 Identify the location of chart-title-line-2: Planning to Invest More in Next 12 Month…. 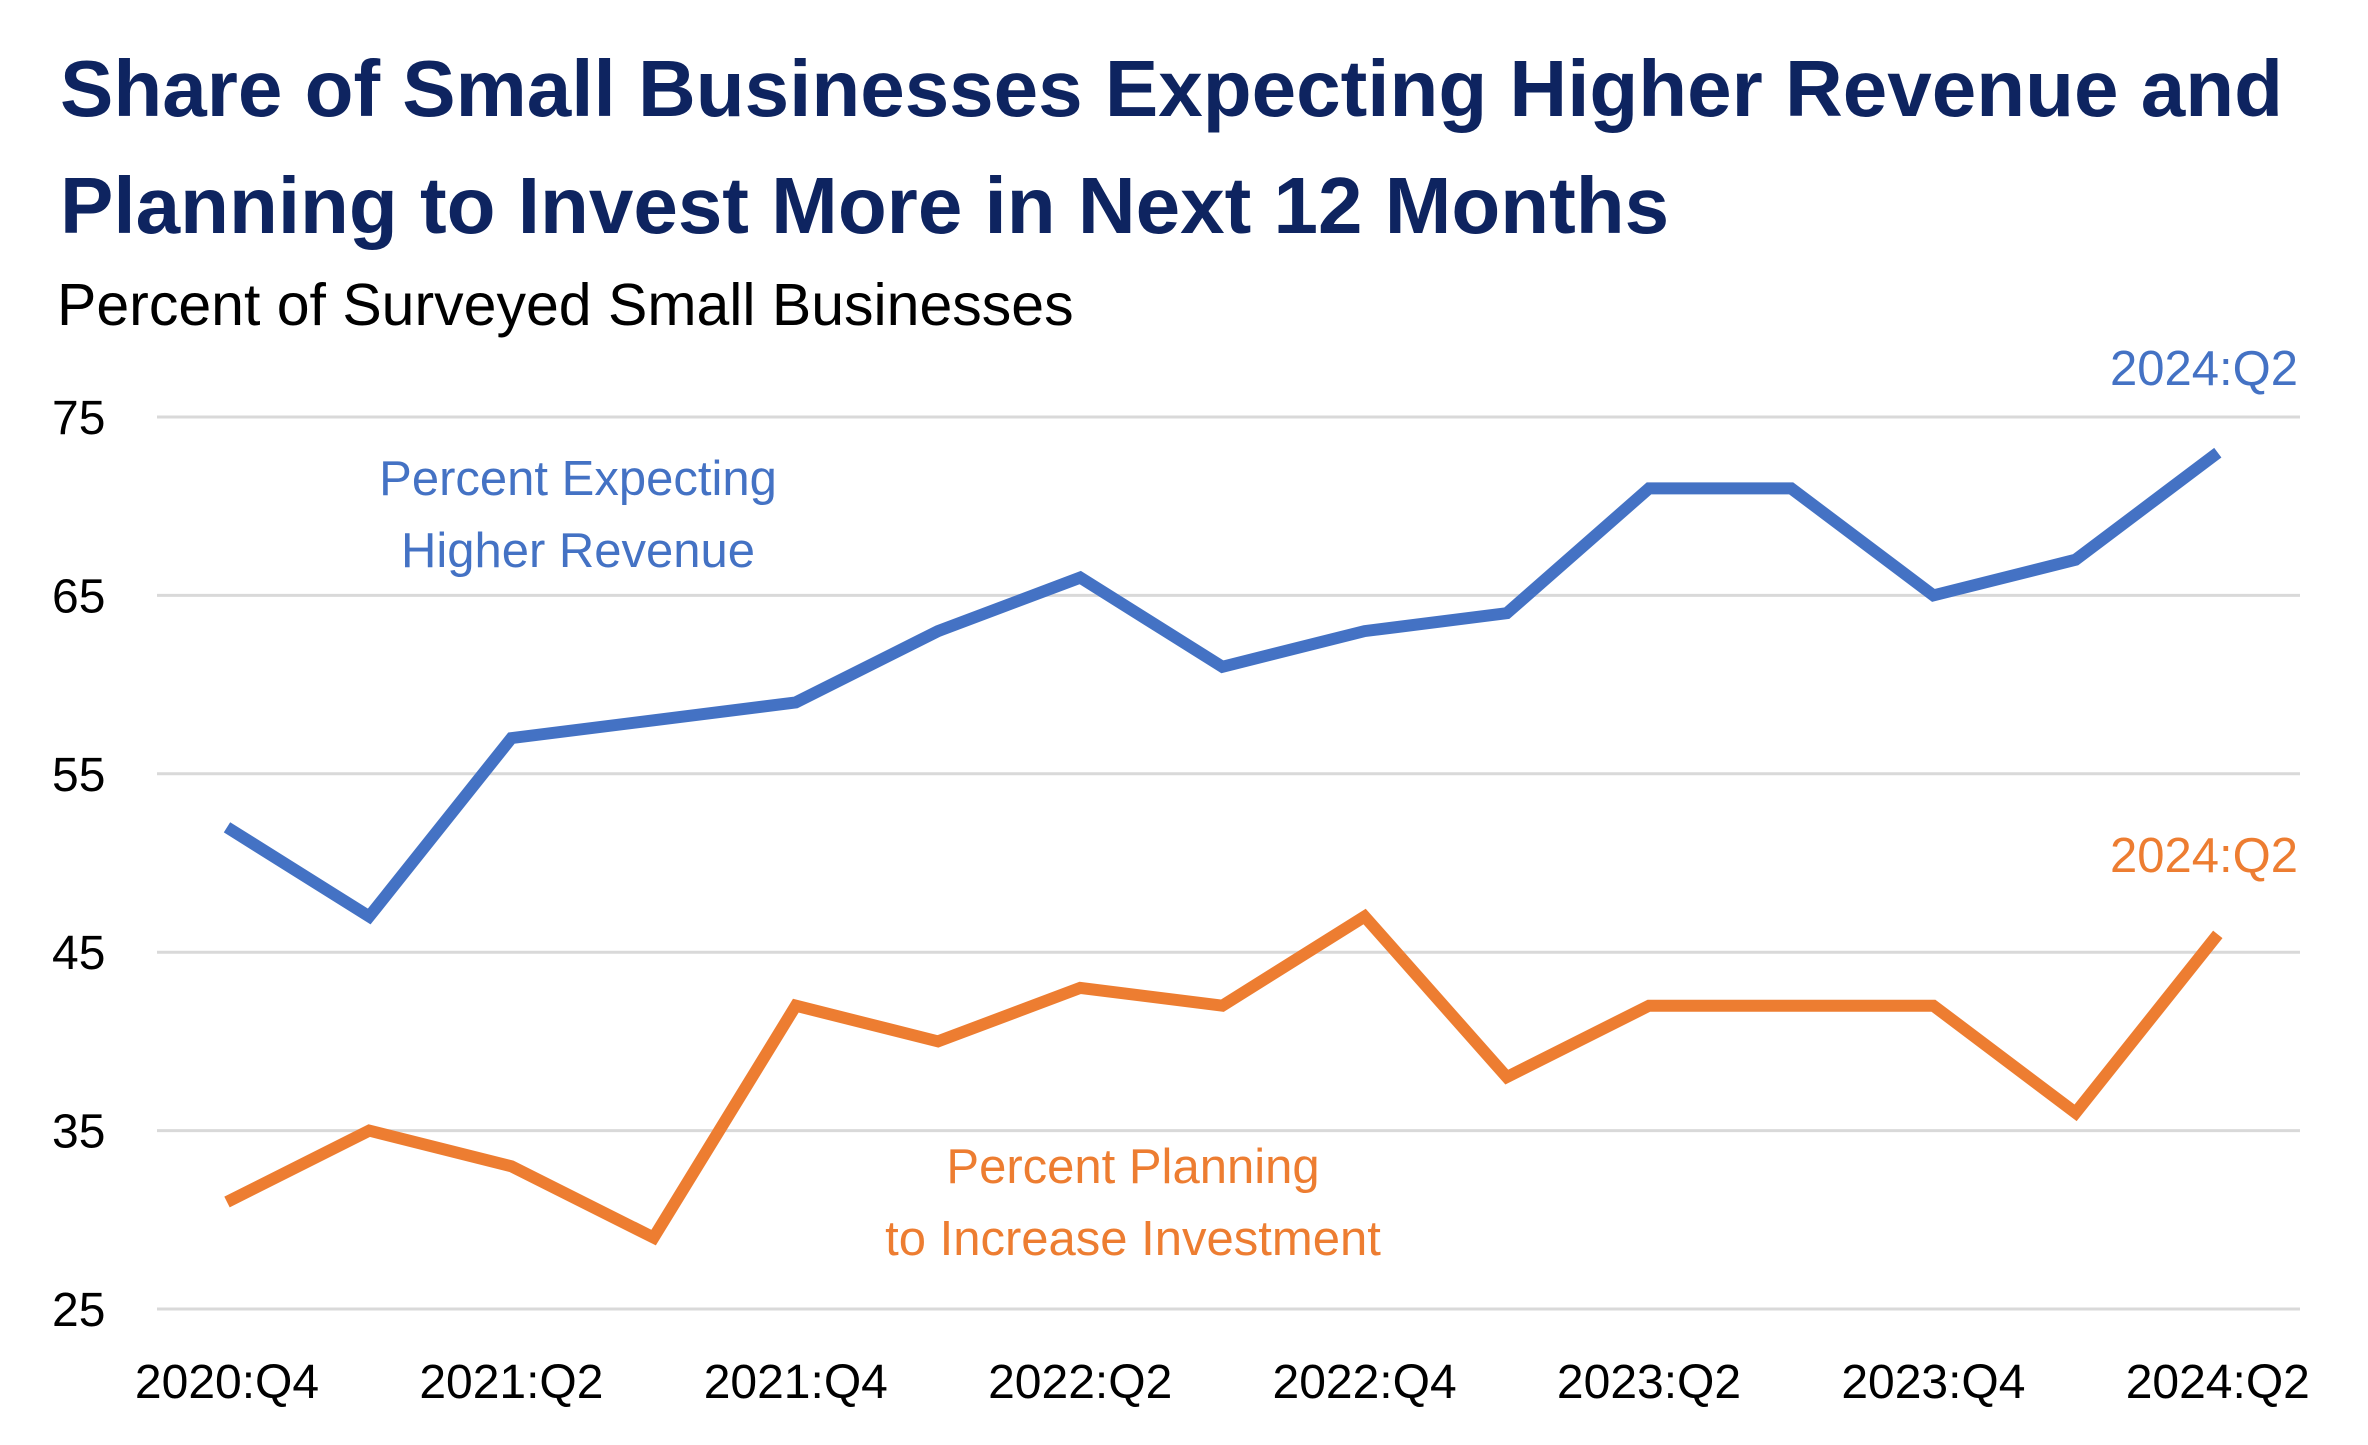
(865, 205).